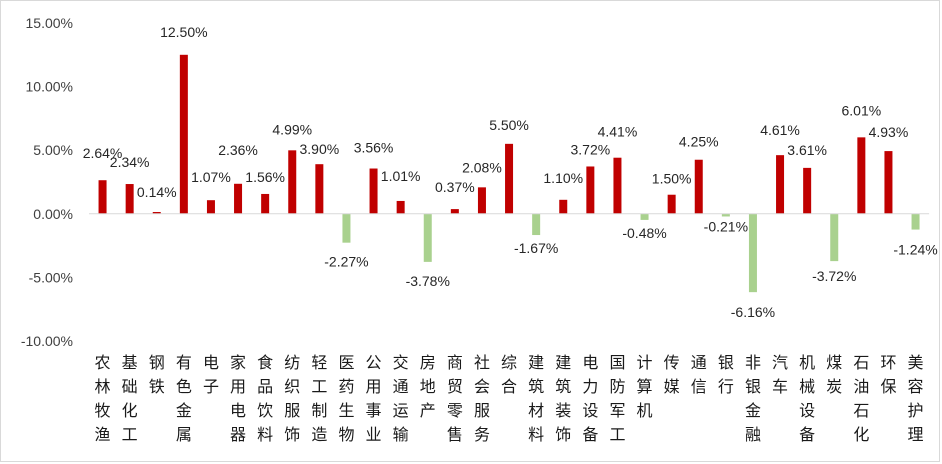 Image resolution: width=942 pixels, height=464 pixels. Describe the element at coordinates (672, 179) in the screenshot. I see `data-label: 1.50%` at that location.